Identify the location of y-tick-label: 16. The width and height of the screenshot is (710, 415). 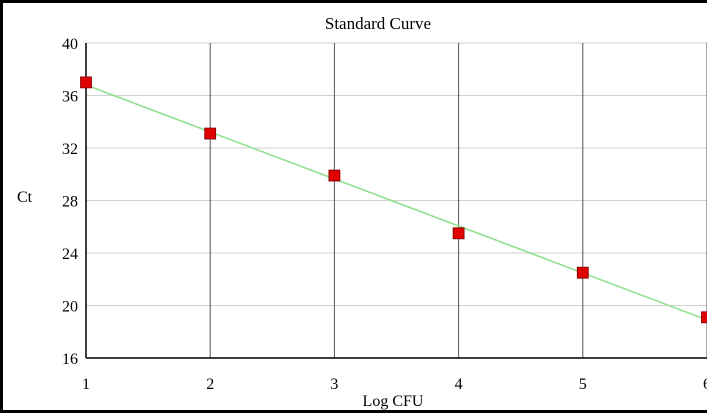
(70, 359).